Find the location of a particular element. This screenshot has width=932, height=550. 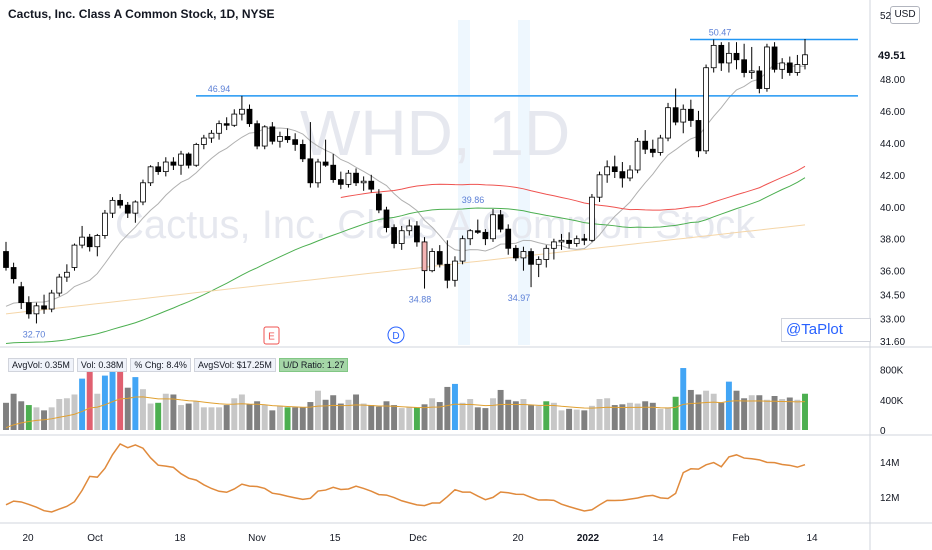

price-annotation: 46.94 is located at coordinates (219, 89).